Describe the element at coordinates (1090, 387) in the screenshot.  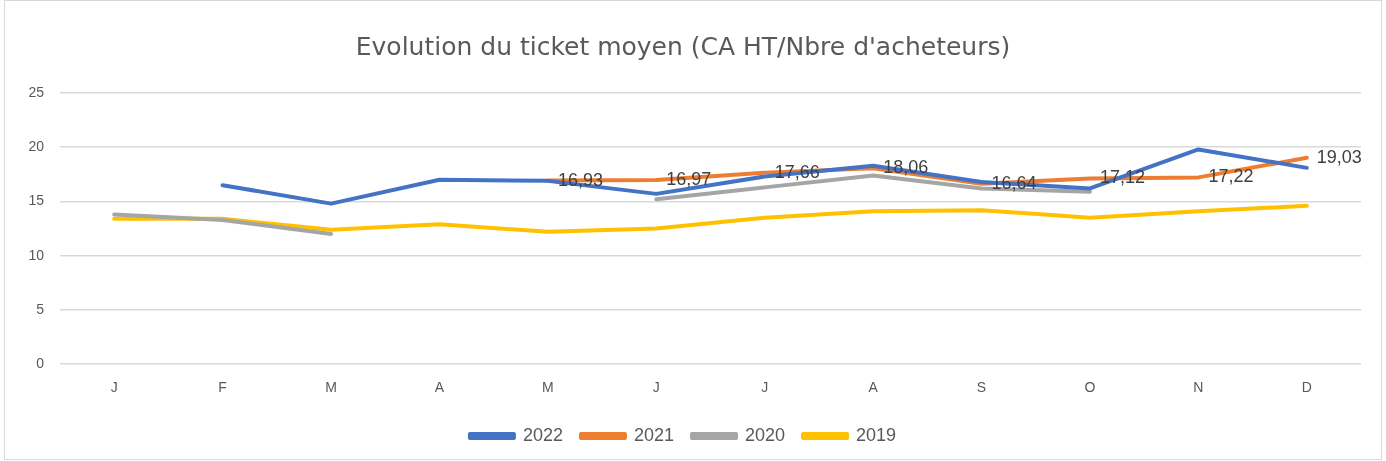
I see `x-tick-label: O` at that location.